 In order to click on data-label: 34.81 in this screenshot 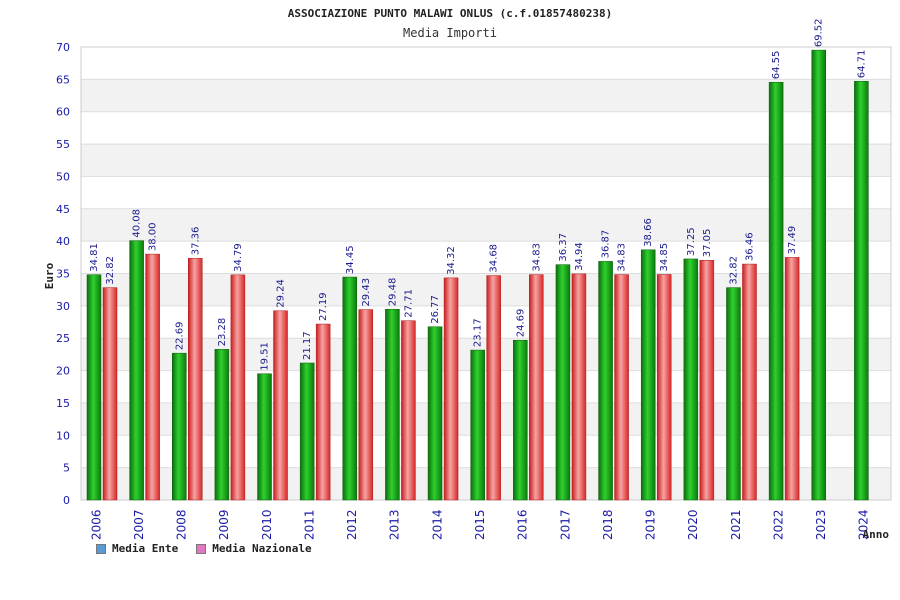, I will do `click(94, 257)`.